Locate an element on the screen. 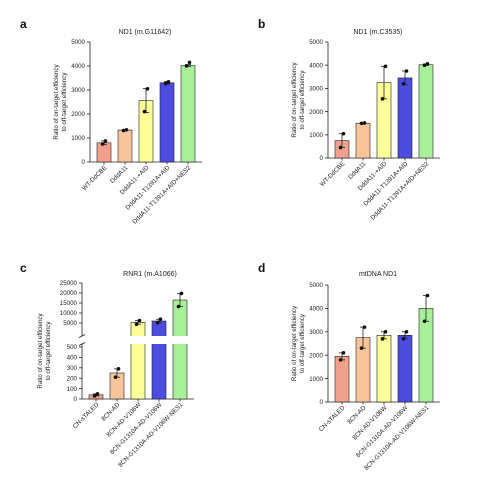  y-tick-label: 15000 is located at coordinates (69, 303).